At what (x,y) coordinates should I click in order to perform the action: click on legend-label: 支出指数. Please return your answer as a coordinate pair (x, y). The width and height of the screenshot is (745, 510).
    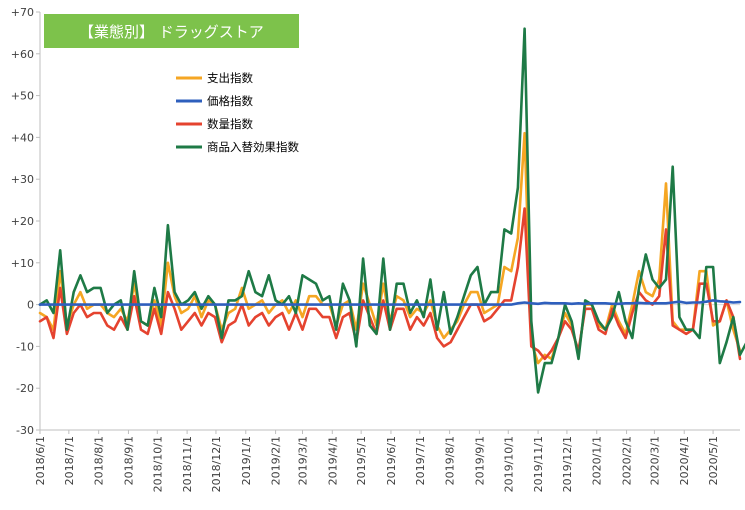
    Looking at the image, I should click on (230, 78).